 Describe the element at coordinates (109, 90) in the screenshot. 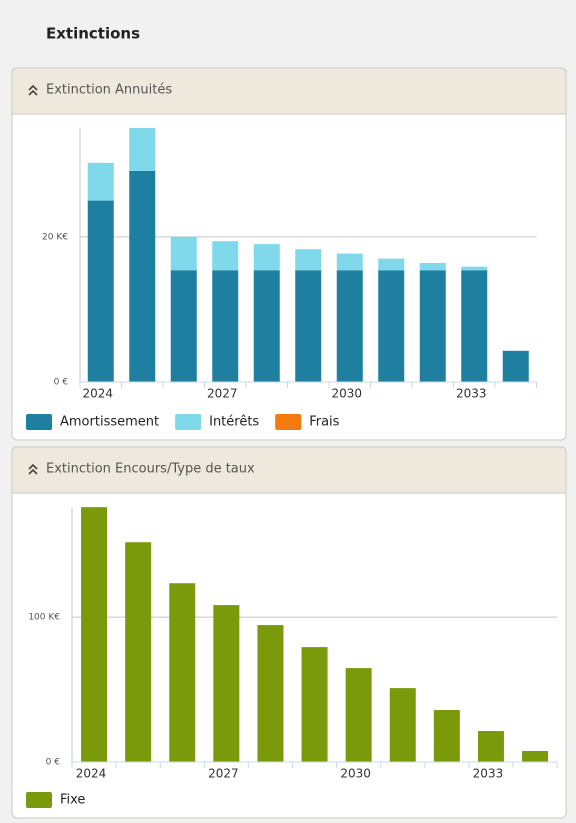

I see `panel-title: Extinction Annuités` at that location.